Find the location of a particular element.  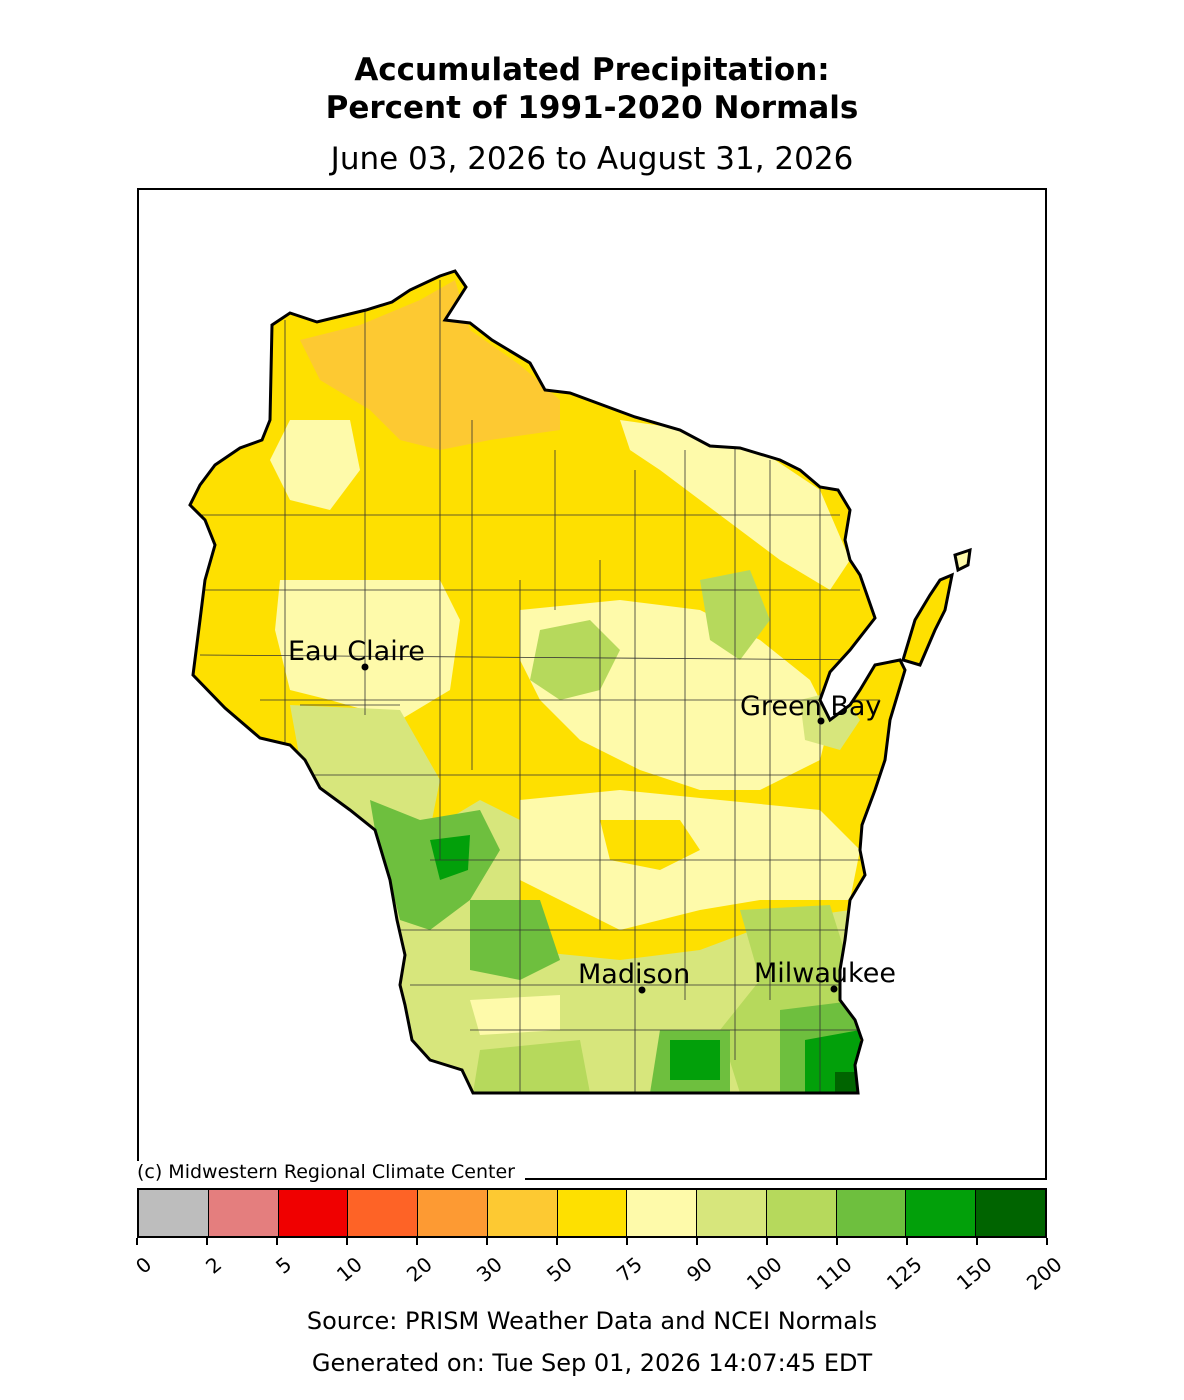

region-100-110-central is located at coordinates (575, 660).